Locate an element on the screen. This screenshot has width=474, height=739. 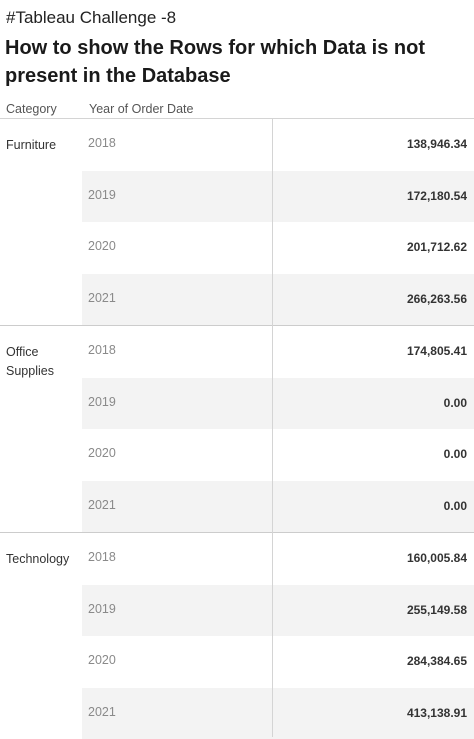
sales-value-cell: 266,263.56 is located at coordinates (437, 299).